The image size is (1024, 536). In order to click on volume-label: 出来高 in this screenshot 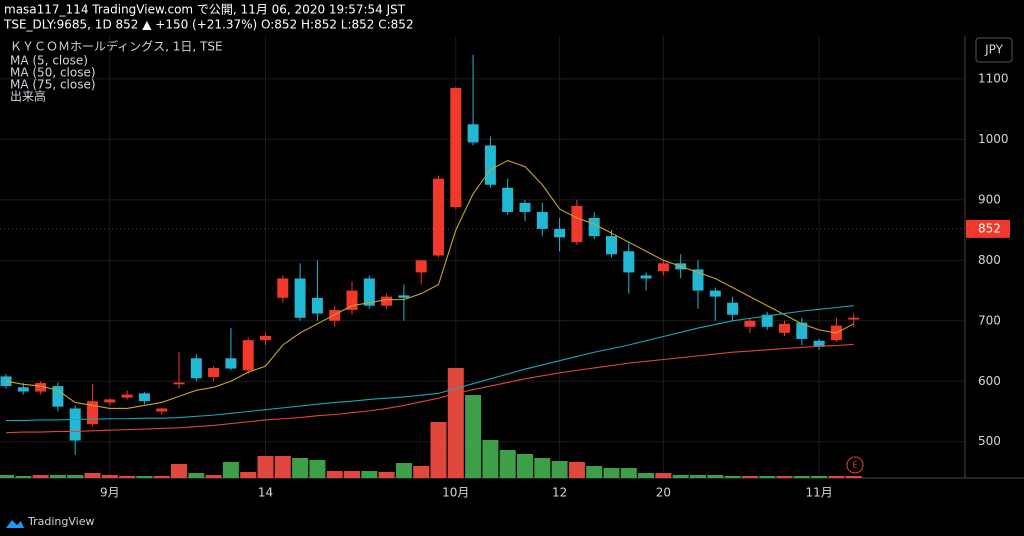, I will do `click(28, 96)`.